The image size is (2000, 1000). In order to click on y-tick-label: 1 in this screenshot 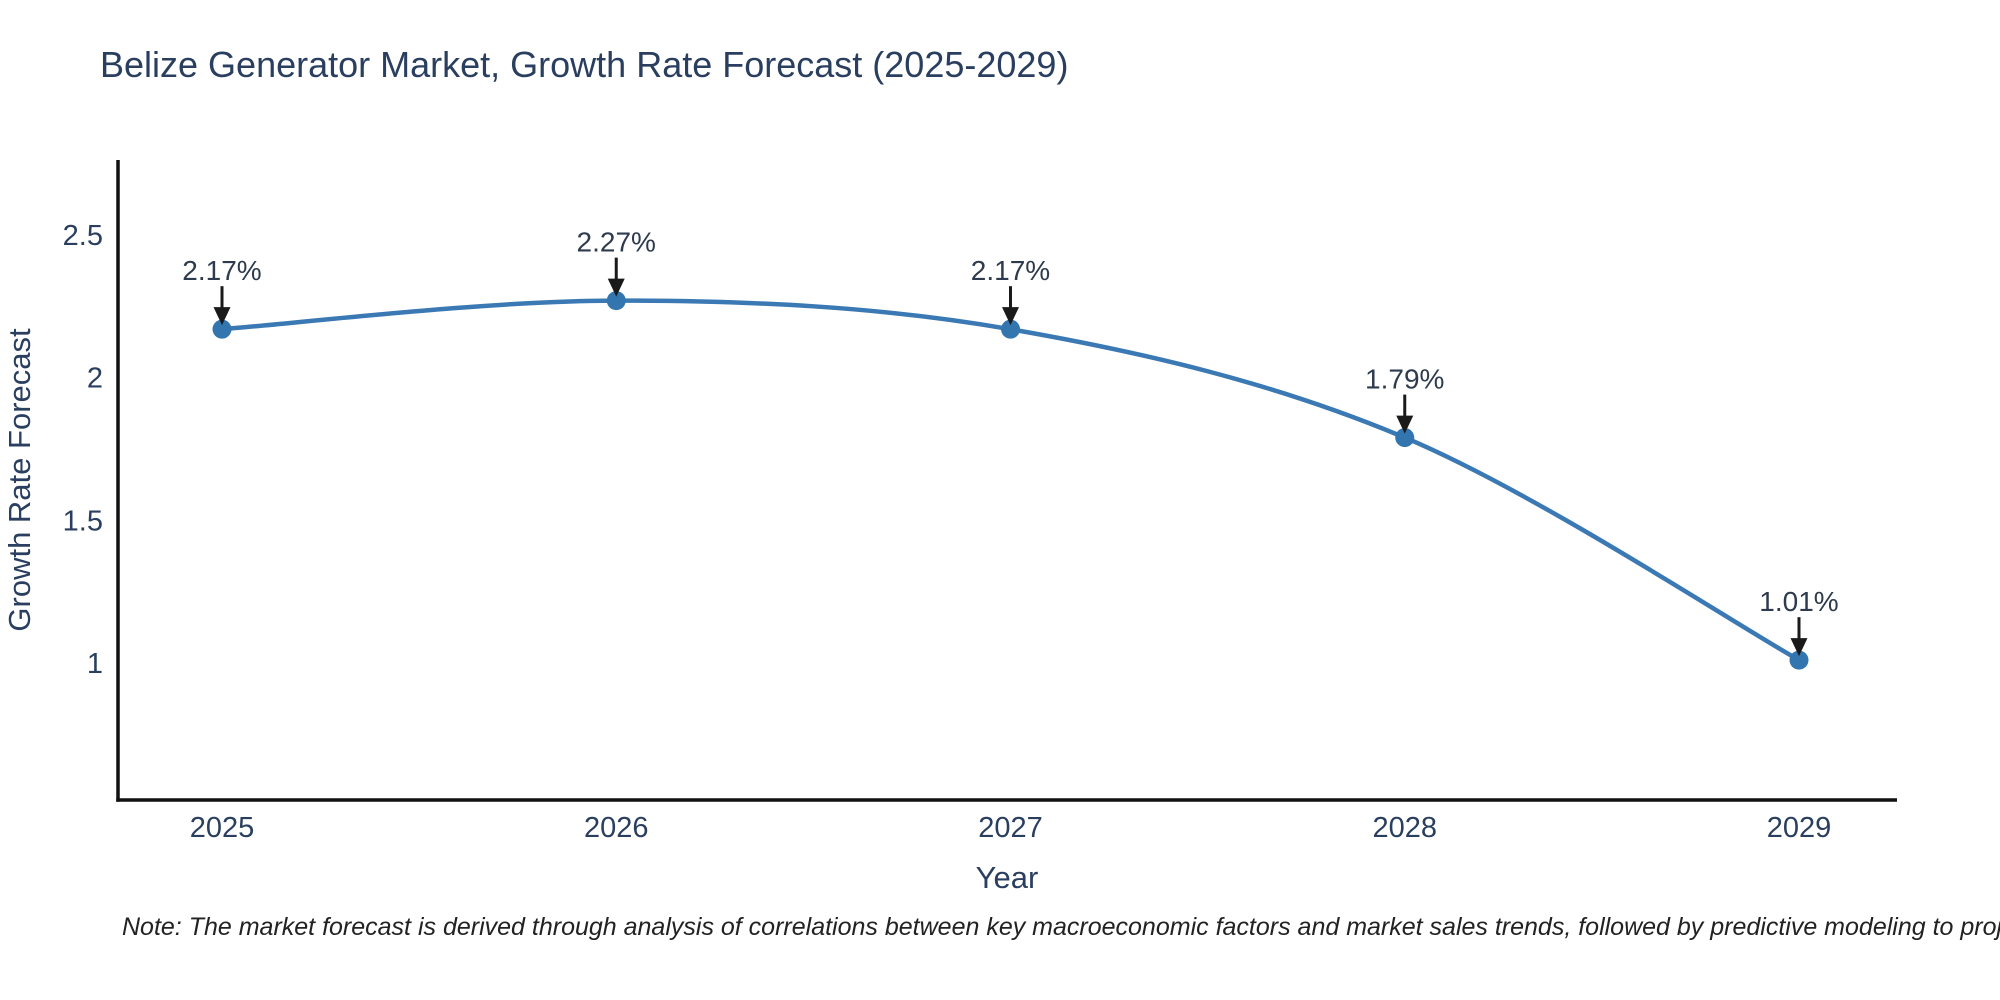, I will do `click(95, 664)`.